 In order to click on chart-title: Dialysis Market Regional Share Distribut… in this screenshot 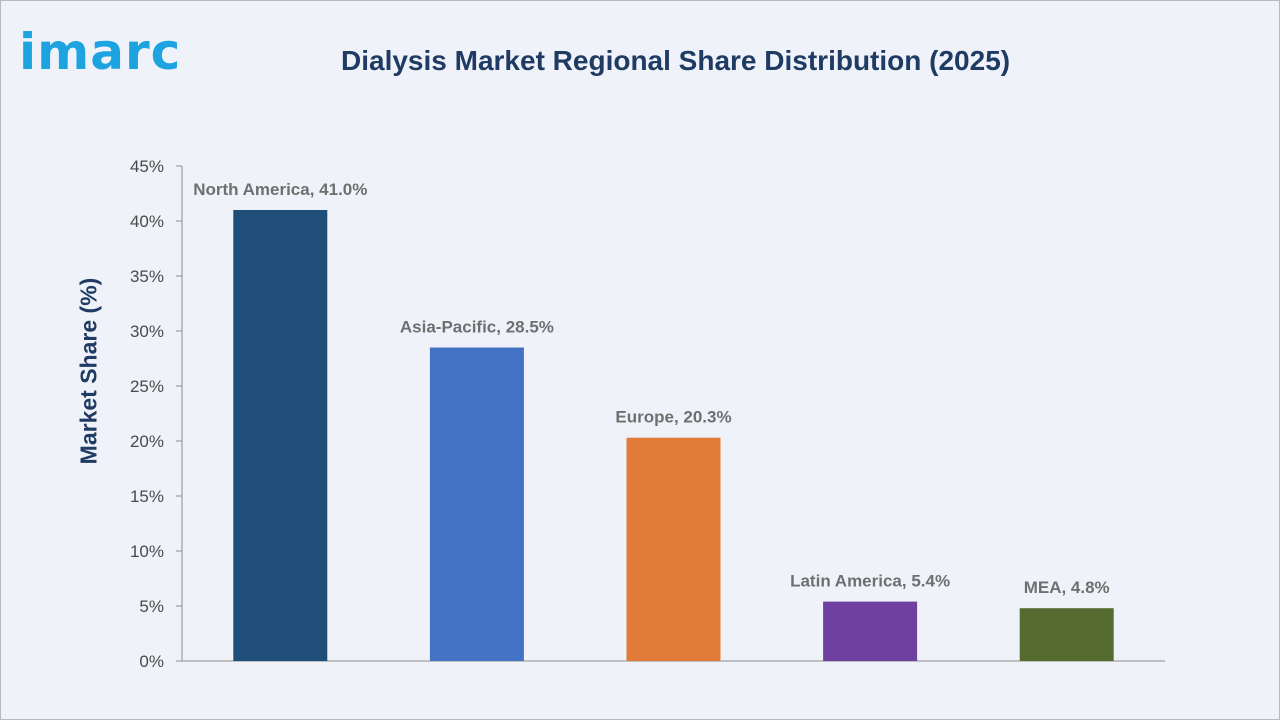, I will do `click(676, 60)`.